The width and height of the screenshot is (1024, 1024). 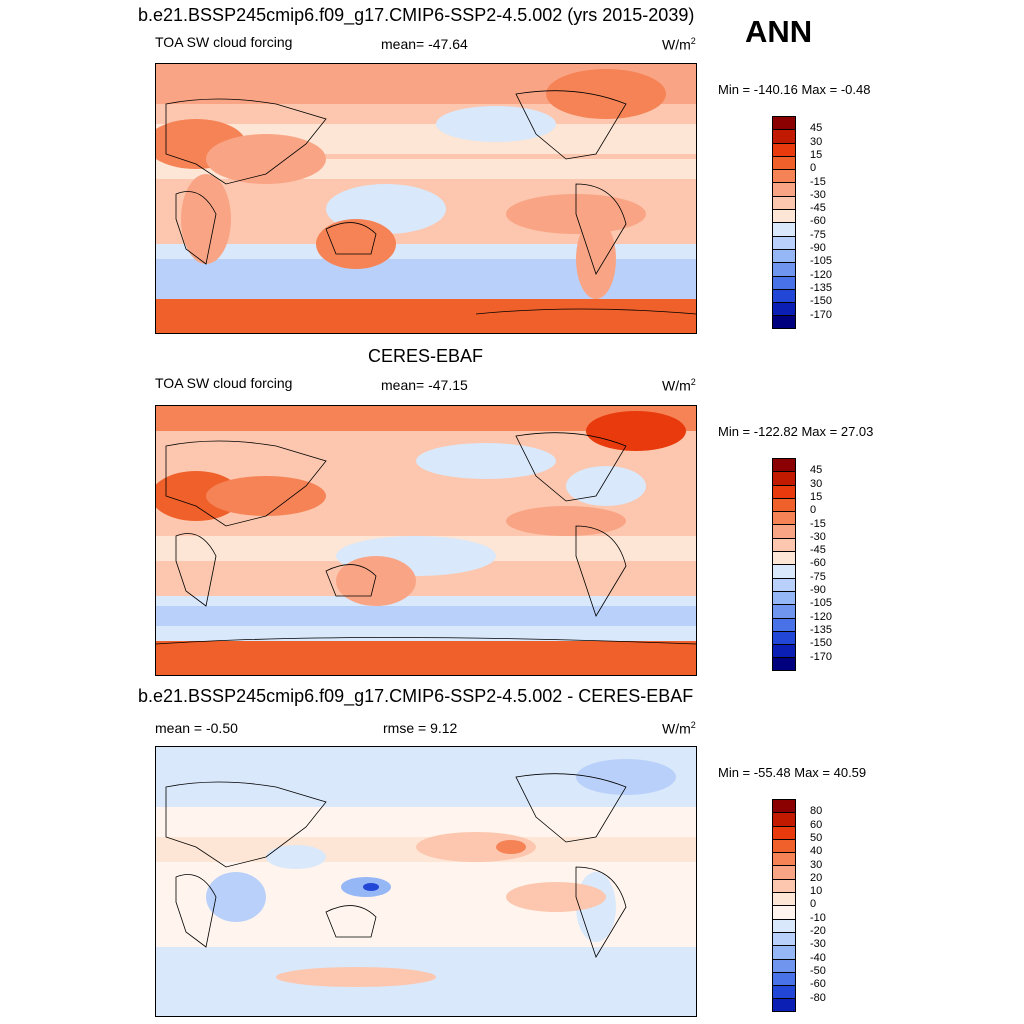 What do you see at coordinates (426, 540) in the screenshot?
I see `panel2-map` at bounding box center [426, 540].